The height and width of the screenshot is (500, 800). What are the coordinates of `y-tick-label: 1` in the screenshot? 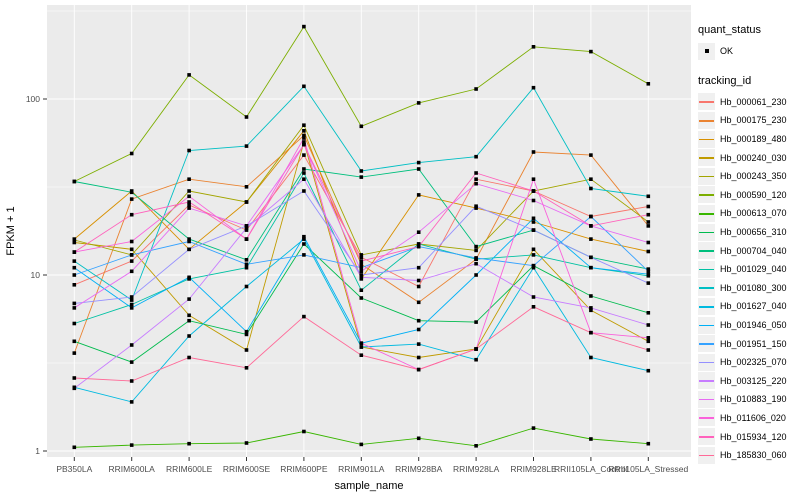 It's located at (37, 451).